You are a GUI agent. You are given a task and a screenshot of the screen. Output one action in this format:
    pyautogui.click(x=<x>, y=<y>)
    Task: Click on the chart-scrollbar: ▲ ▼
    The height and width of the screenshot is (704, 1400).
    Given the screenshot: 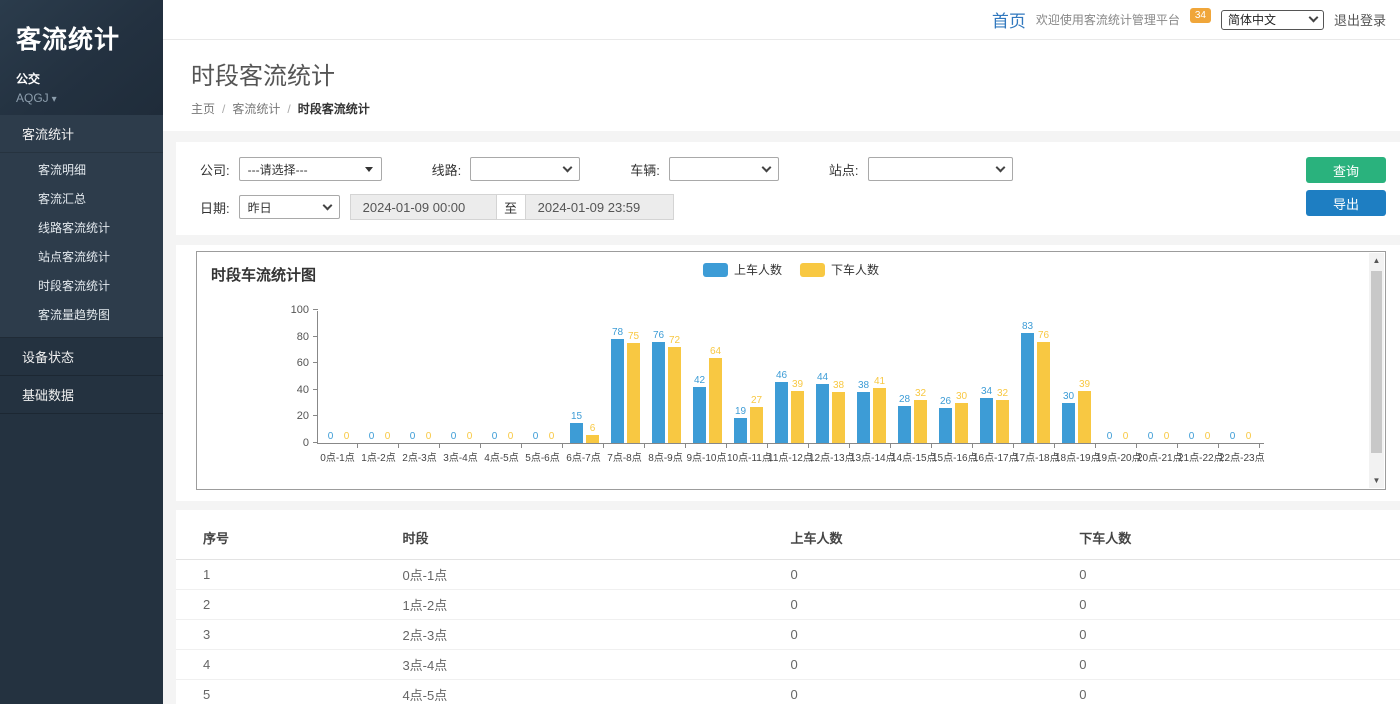 What is the action you would take?
    pyautogui.click(x=1376, y=370)
    